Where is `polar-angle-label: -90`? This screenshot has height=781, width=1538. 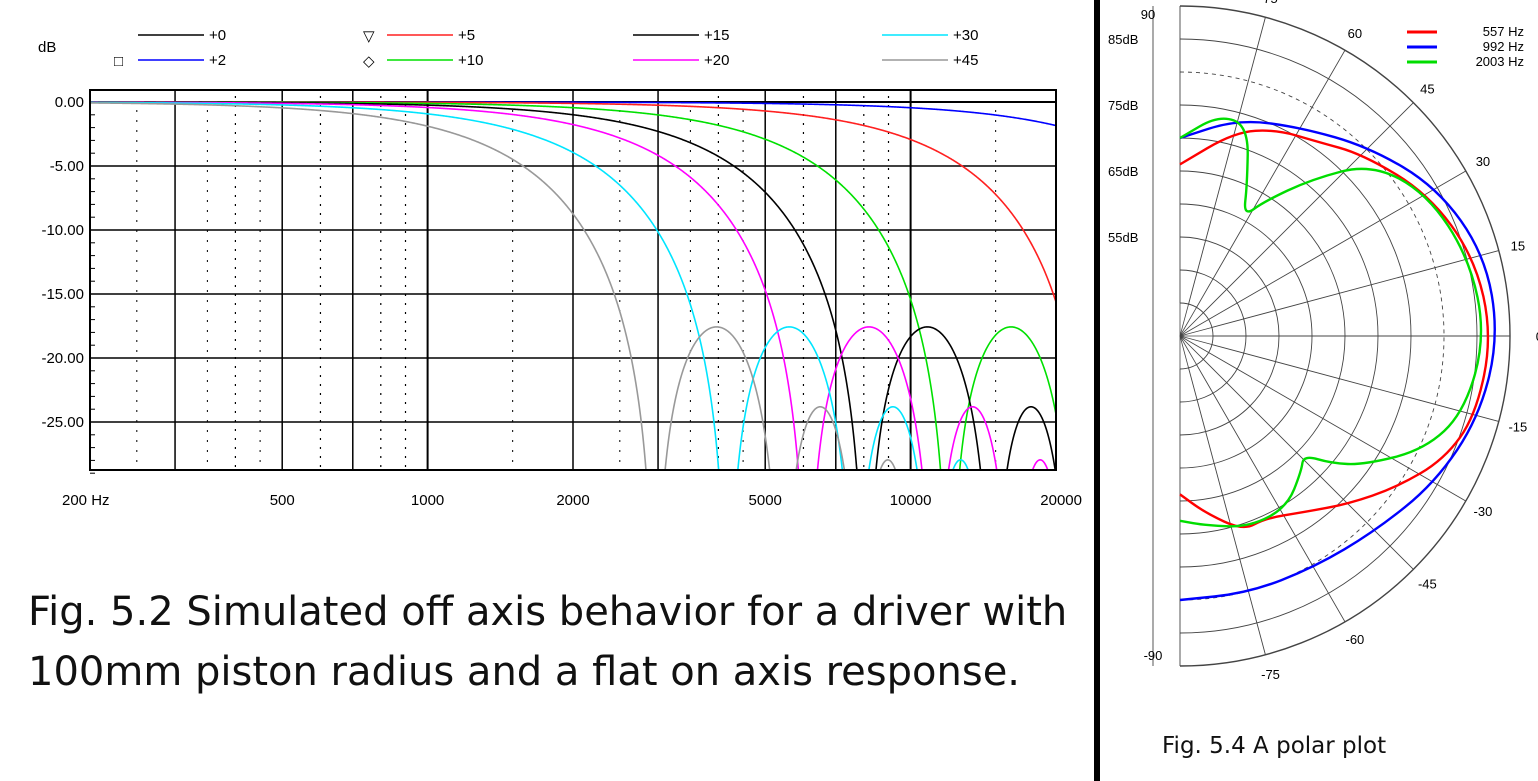 polar-angle-label: -90 is located at coordinates (1153, 655).